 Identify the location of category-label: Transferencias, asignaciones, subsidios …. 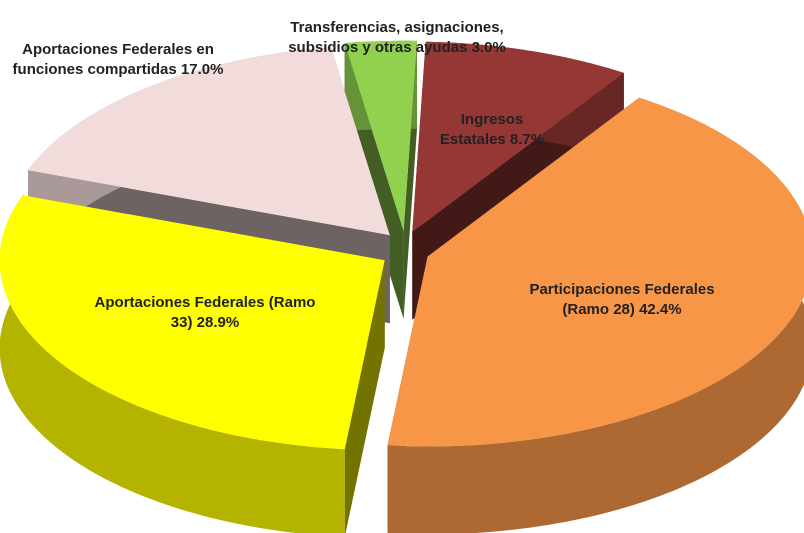
(396, 37).